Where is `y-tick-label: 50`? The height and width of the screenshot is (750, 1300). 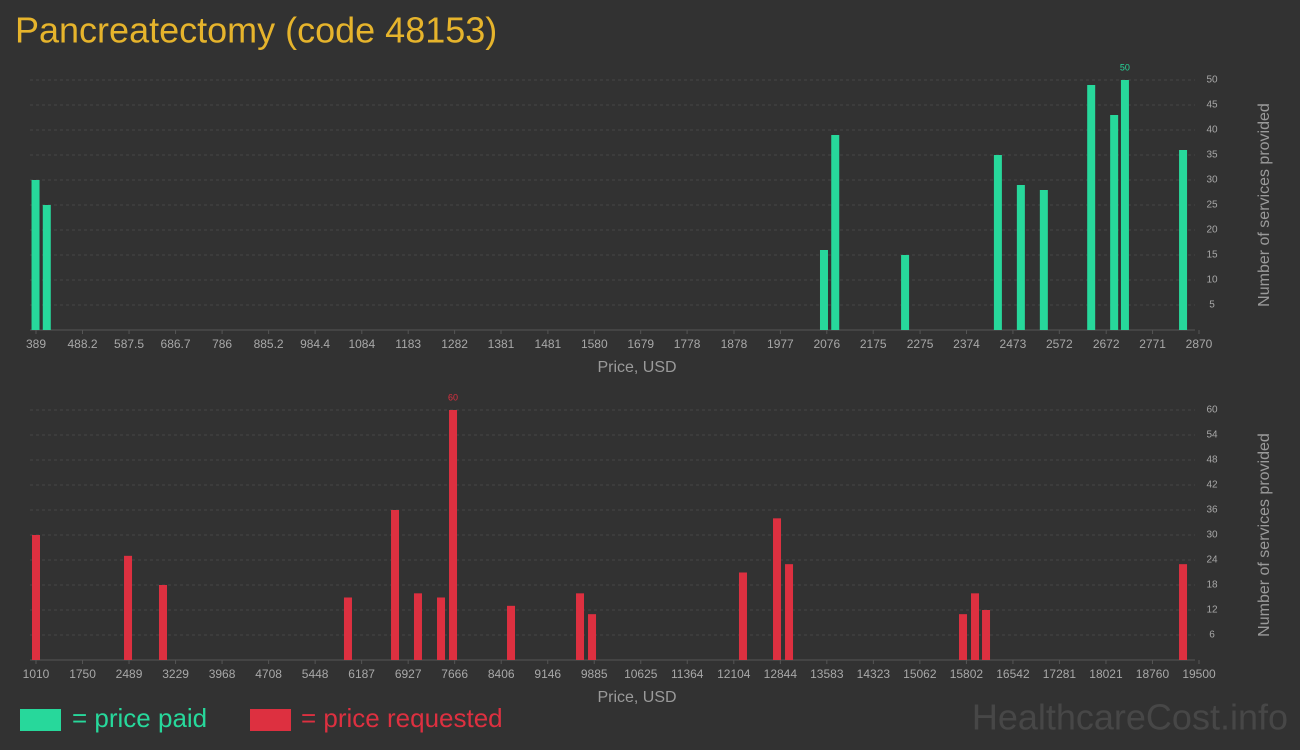 y-tick-label: 50 is located at coordinates (1212, 80).